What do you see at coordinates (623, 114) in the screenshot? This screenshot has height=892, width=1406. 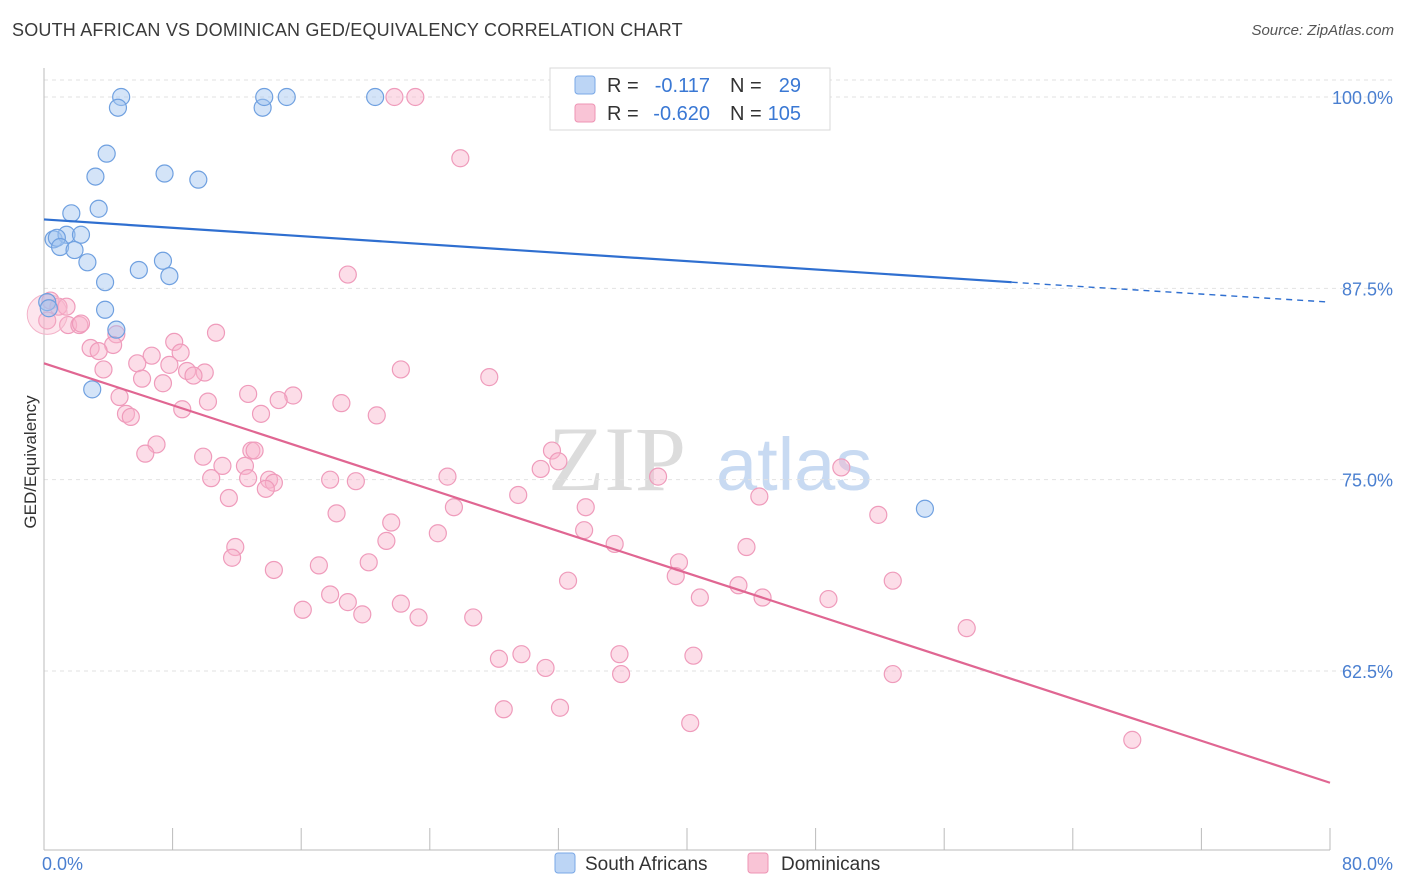 I see `stats-r-label: R =` at bounding box center [623, 114].